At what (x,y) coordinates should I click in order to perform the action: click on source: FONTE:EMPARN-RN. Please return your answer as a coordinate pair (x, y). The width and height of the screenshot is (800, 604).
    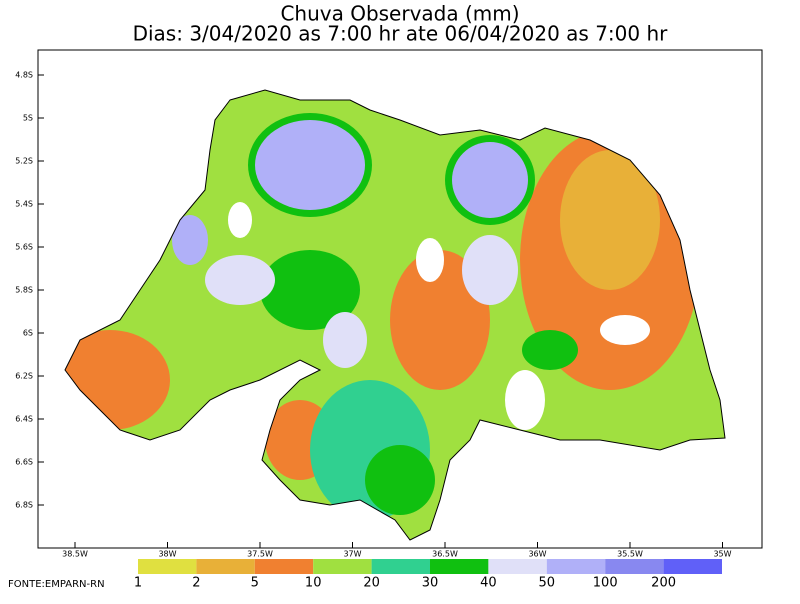
    Looking at the image, I should click on (56, 584).